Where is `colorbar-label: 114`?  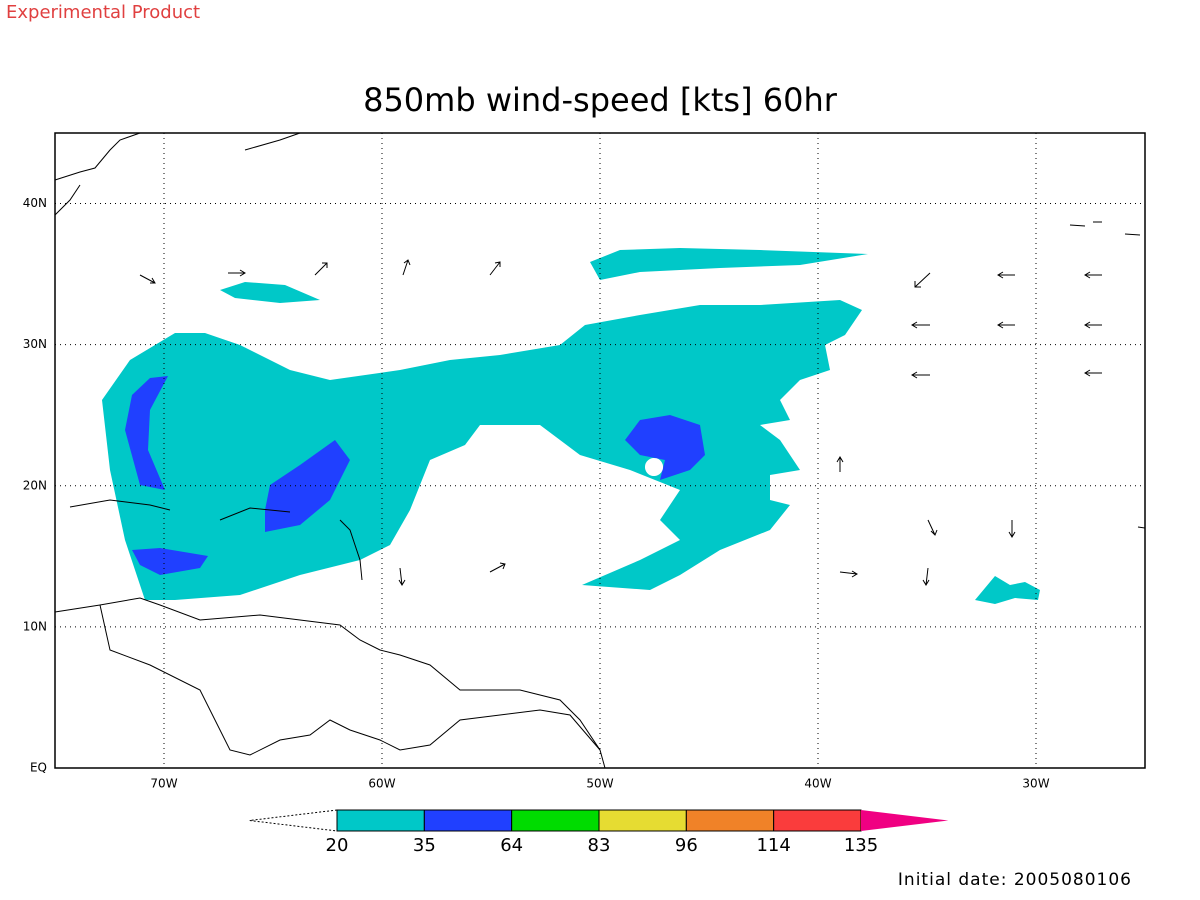
colorbar-label: 114 is located at coordinates (773, 845).